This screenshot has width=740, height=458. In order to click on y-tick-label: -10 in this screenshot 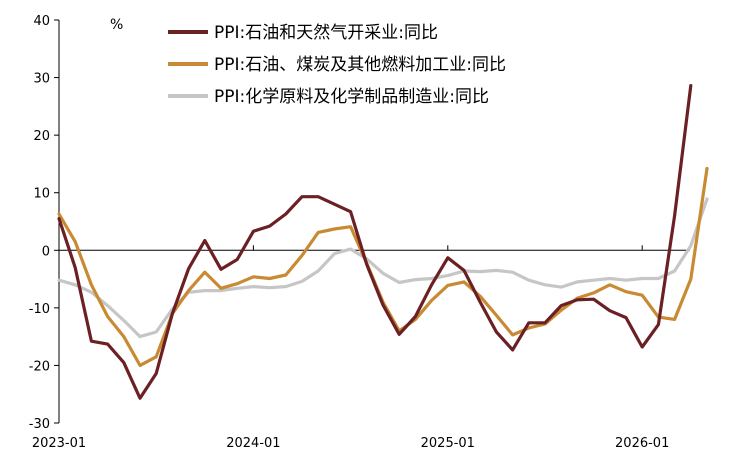, I will do `click(39, 309)`.